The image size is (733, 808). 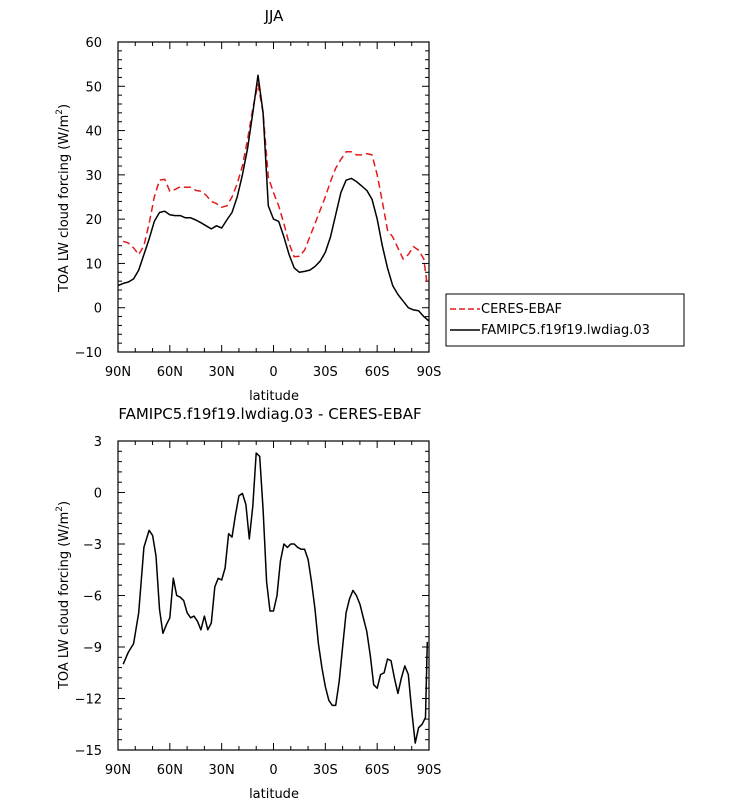 I want to click on legend-entry-famipc5: FAMIPC5.f19f19.lwdiag.03, so click(x=565, y=330).